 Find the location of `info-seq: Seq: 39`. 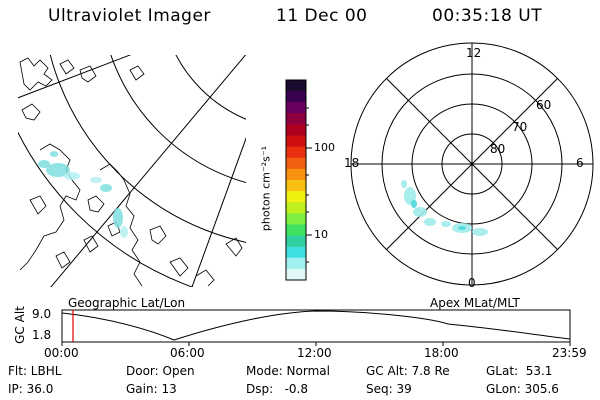

info-seq: Seq: 39 is located at coordinates (389, 389).